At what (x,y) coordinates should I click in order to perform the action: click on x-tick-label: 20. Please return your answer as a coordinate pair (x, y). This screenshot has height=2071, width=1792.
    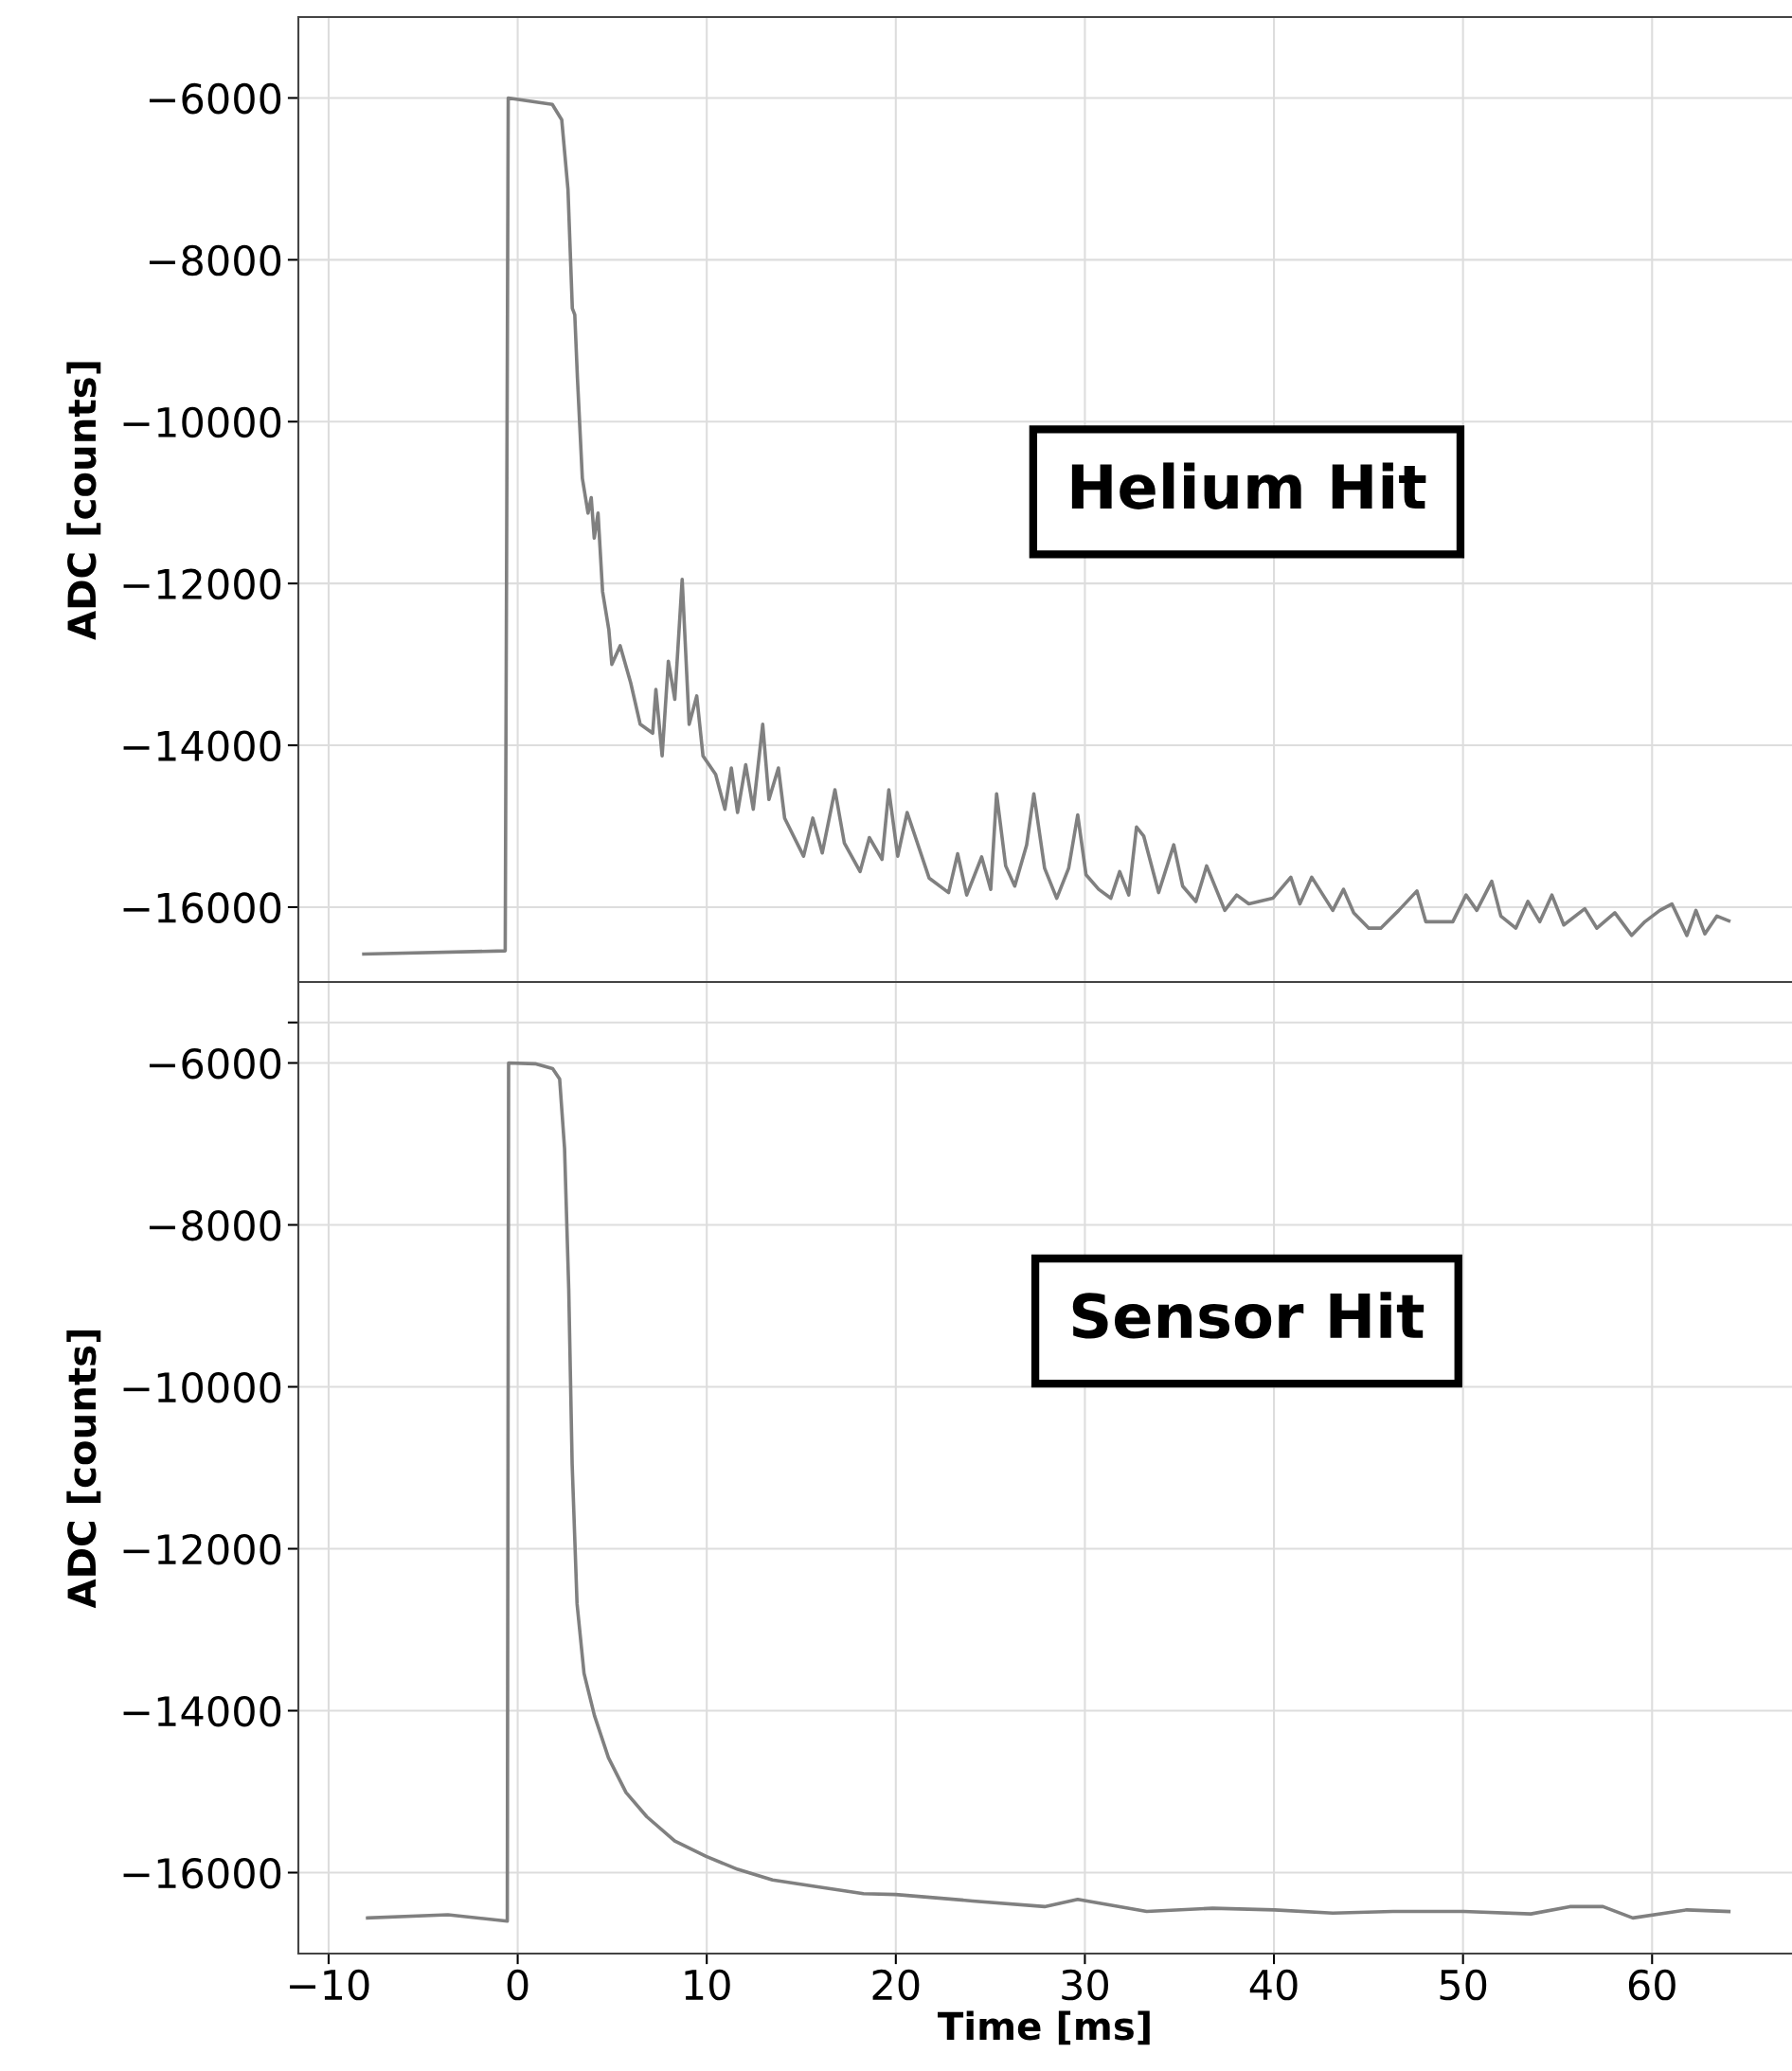
    Looking at the image, I should click on (896, 1985).